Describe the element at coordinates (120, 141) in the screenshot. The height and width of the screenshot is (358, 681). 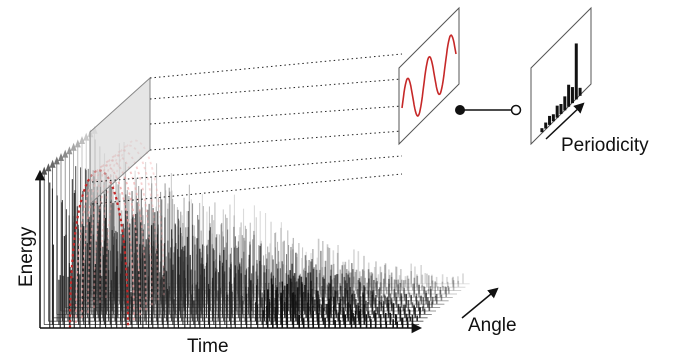
I see `slice-plane` at that location.